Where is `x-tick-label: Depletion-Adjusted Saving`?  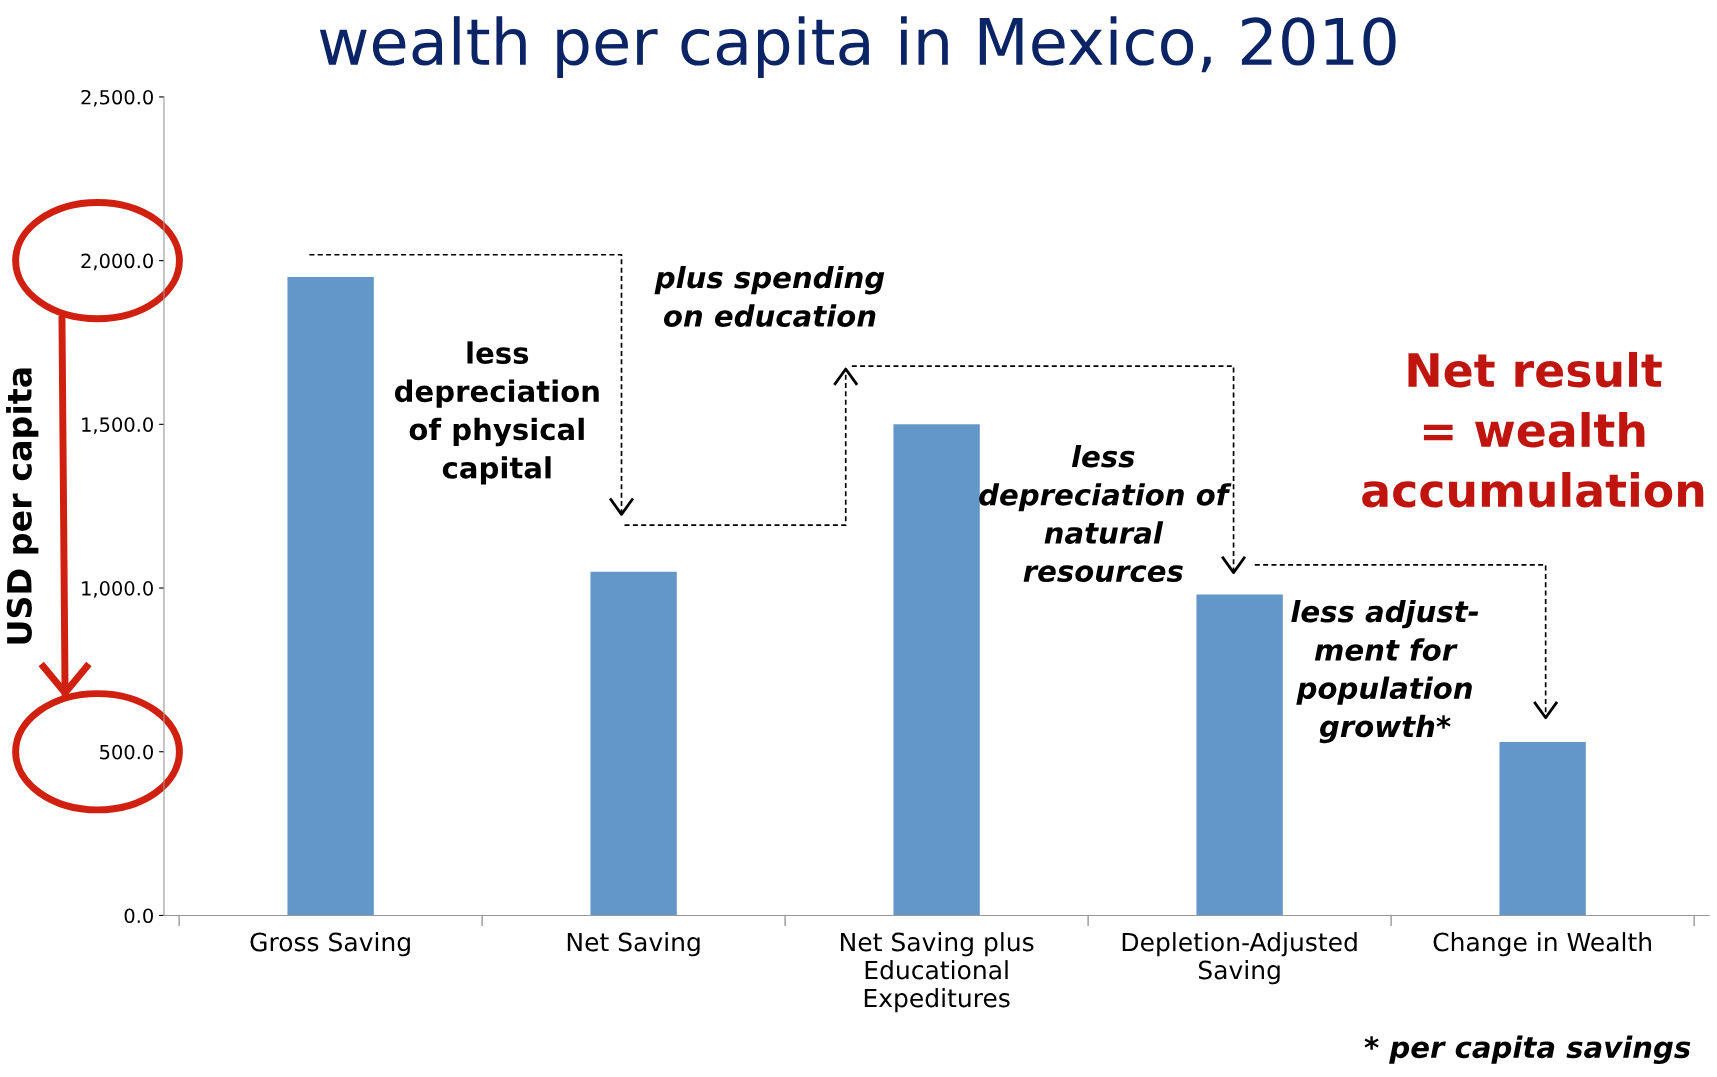 x-tick-label: Depletion-Adjusted Saving is located at coordinates (1239, 958).